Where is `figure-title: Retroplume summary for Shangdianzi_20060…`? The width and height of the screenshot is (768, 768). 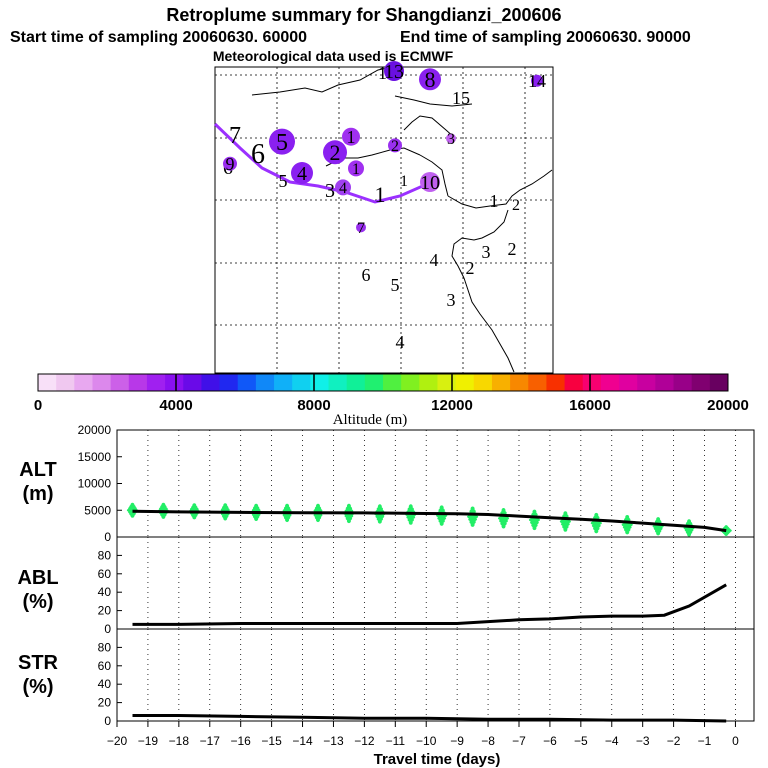
figure-title: Retroplume summary for Shangdianzi_20060… is located at coordinates (363, 15).